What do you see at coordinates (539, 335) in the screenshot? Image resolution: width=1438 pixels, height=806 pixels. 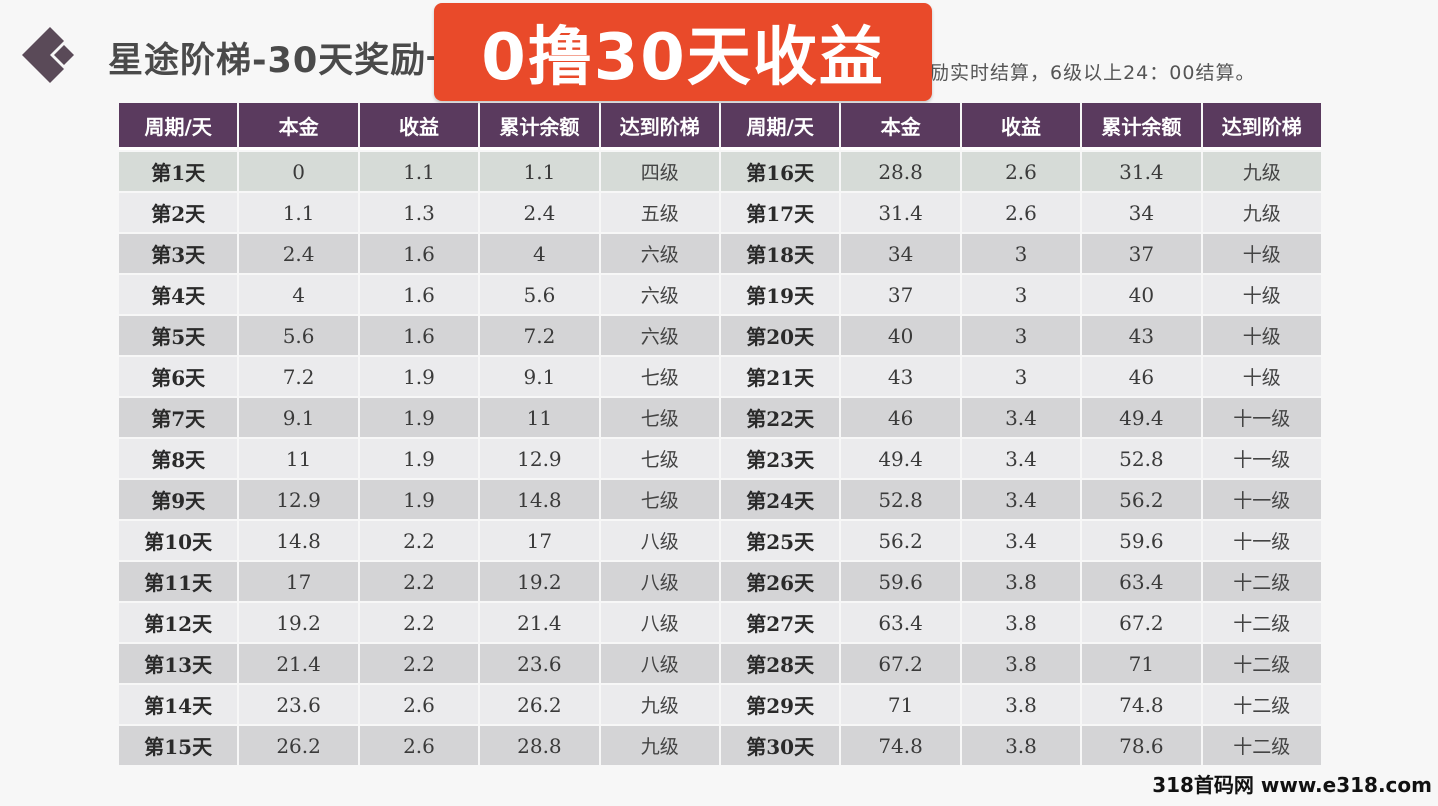 I see `balance-cell: 7.2` at bounding box center [539, 335].